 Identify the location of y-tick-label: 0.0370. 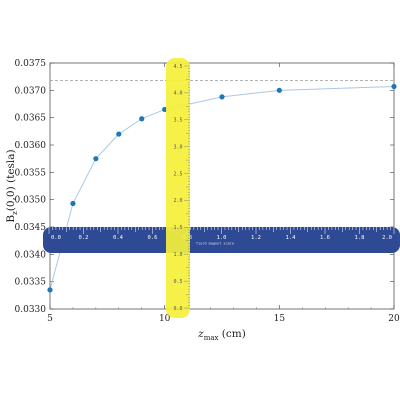
(31, 91).